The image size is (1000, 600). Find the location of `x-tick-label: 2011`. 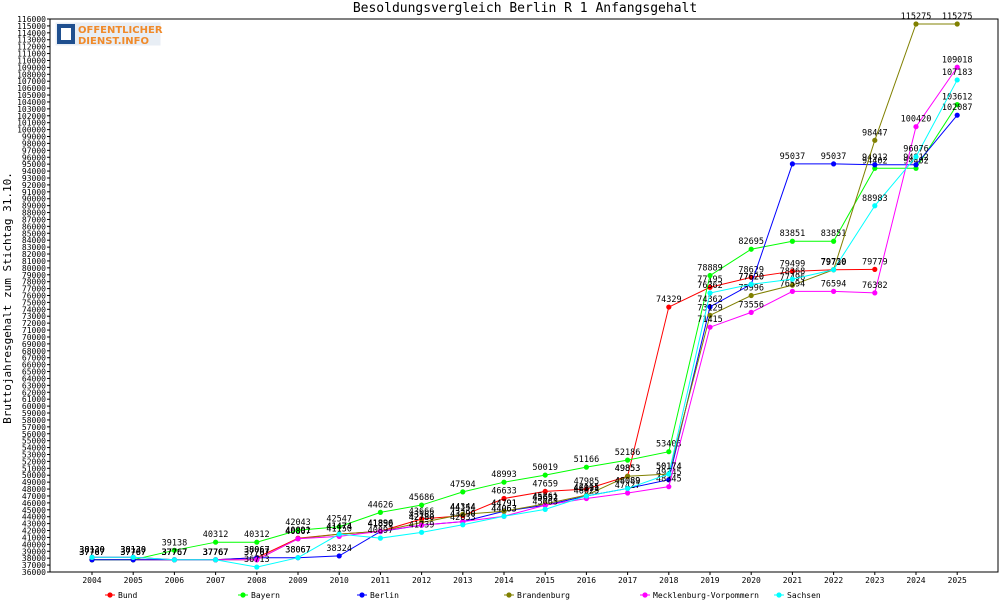

x-tick-label: 2011 is located at coordinates (380, 580).